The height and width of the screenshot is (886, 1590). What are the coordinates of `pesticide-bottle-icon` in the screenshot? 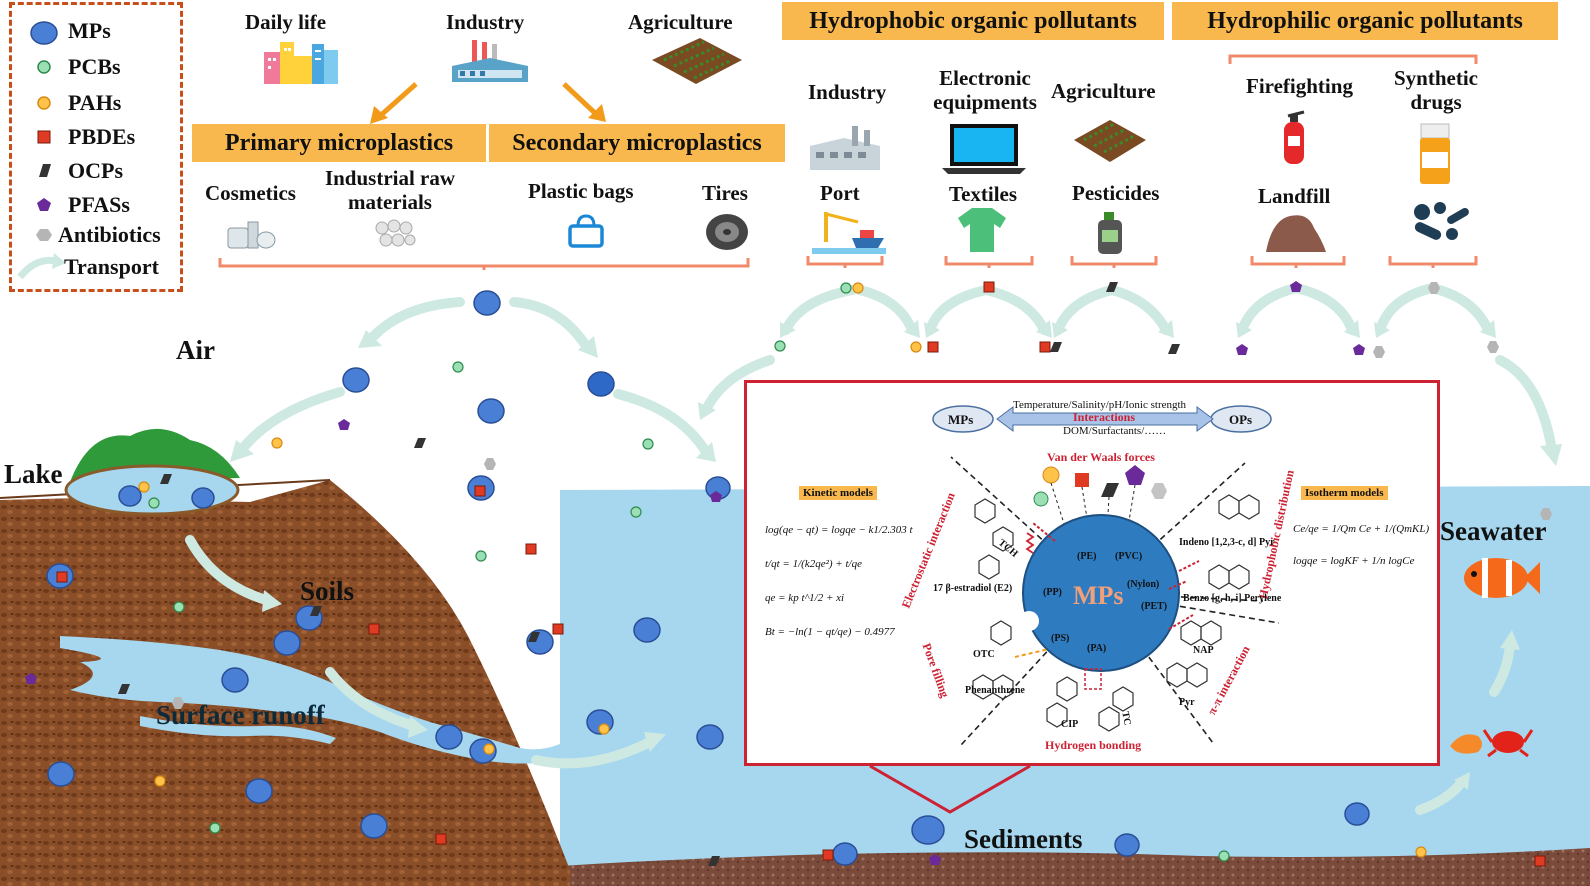 It's located at (1110, 233).